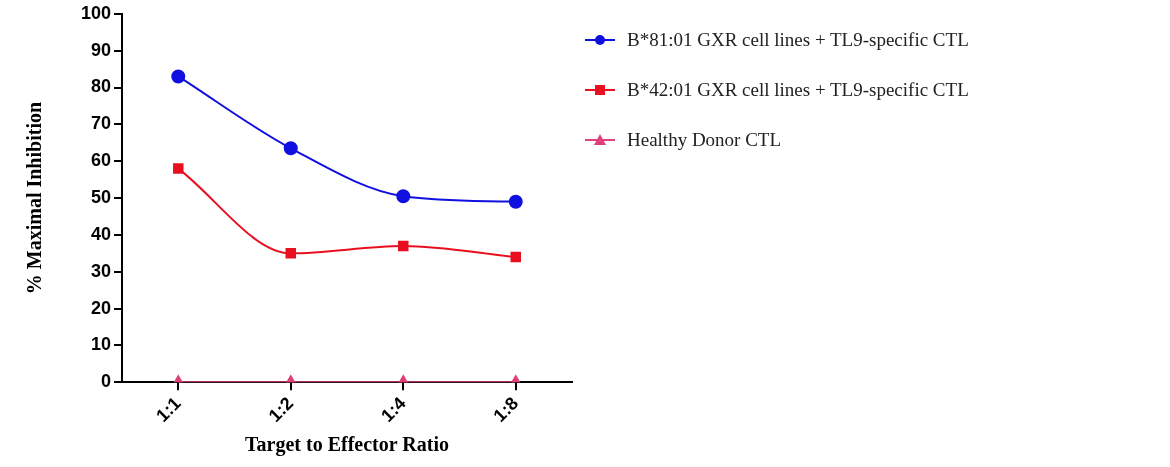 The image size is (1170, 467). Describe the element at coordinates (101, 270) in the screenshot. I see `y-tick-label: 30` at that location.